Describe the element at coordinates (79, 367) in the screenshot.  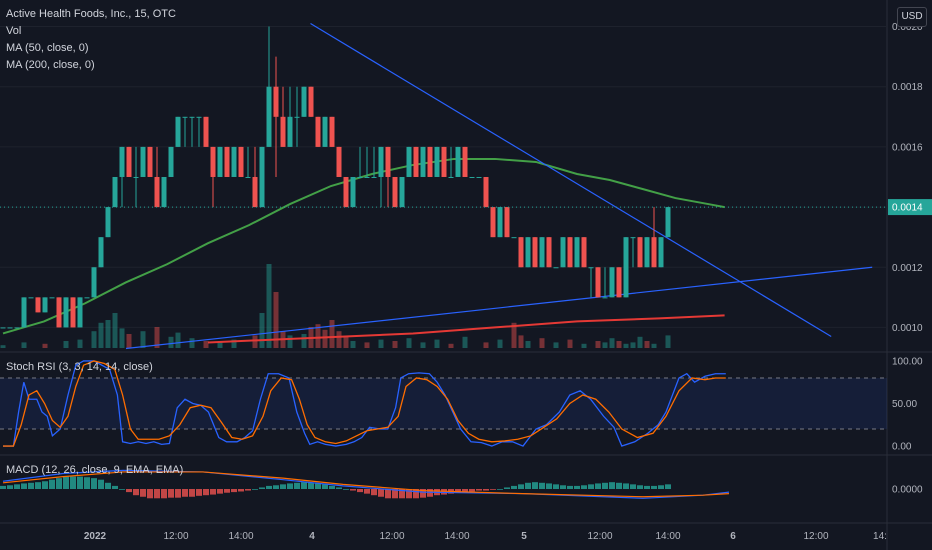
I see `legend-stoch-rsi: Stoch RSI (3, 3, 14, 14, close)` at that location.